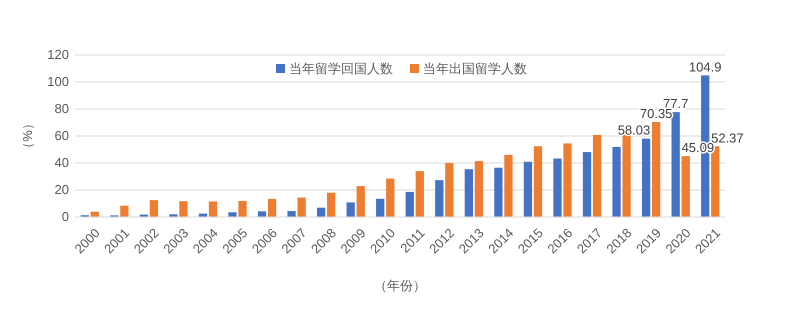  I want to click on y-tick-label: 40, so click(61, 162).